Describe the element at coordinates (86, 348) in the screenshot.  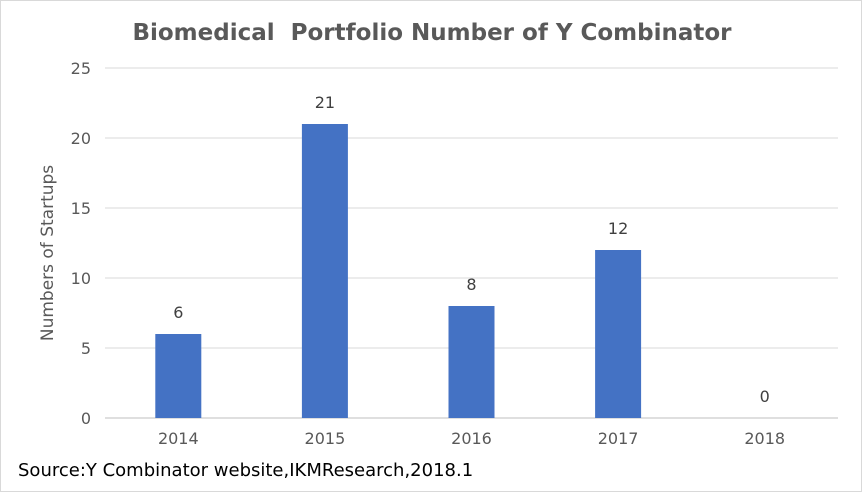
I see `y-tick-label: 5` at that location.